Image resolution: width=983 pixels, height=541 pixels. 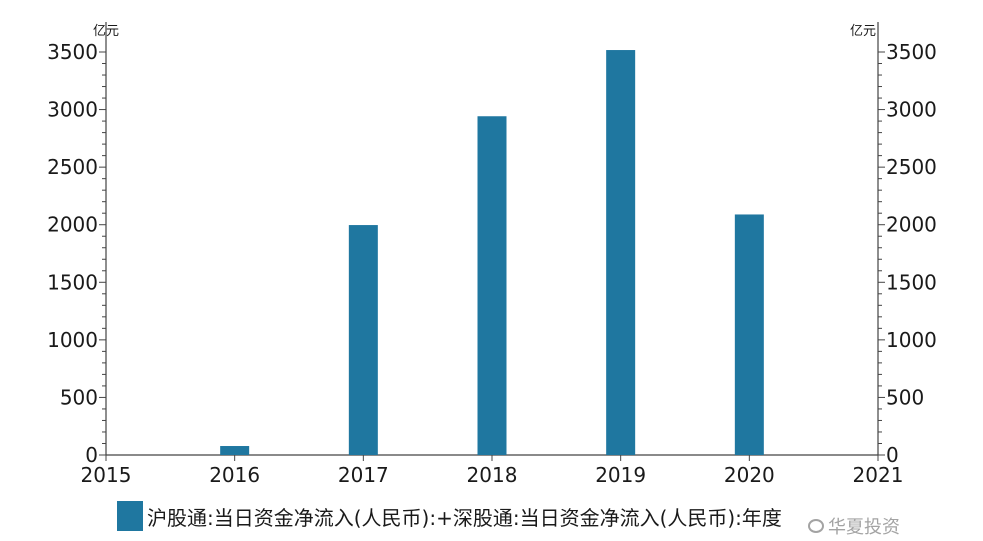 I want to click on x-tick-label: 2021, so click(x=878, y=475).